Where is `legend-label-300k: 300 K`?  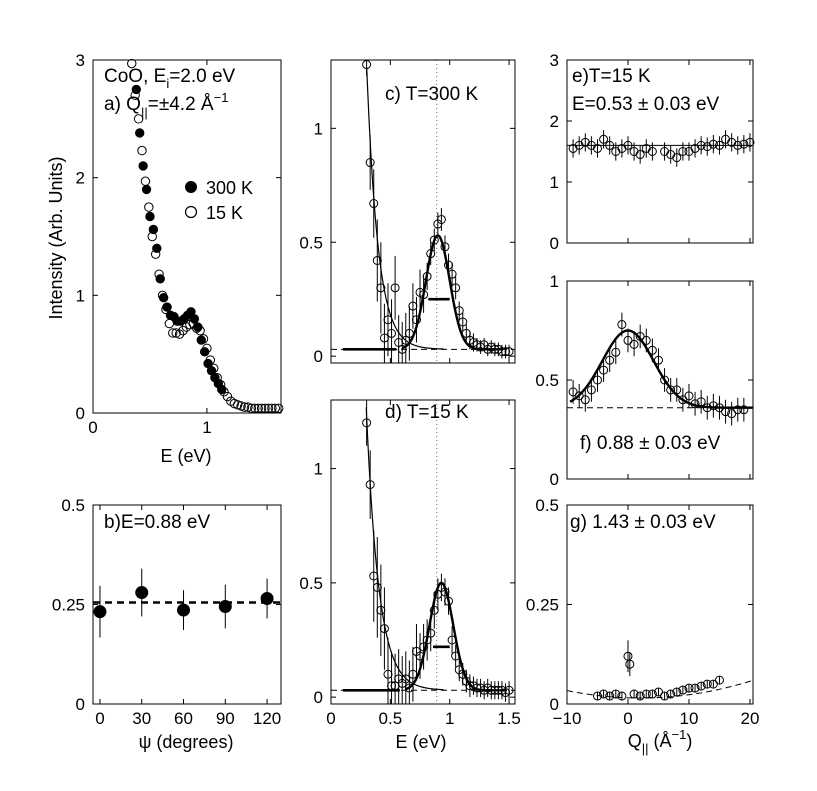 legend-label-300k: 300 K is located at coordinates (229, 188).